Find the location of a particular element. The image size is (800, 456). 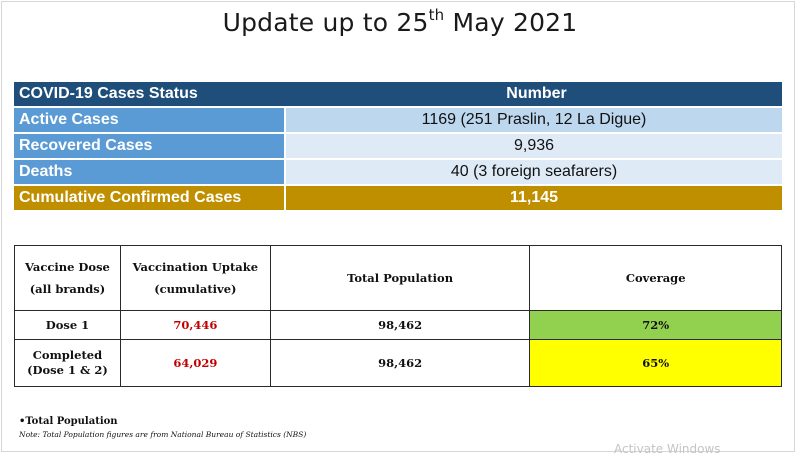

dose-label: Dose 1 is located at coordinates (67, 325).